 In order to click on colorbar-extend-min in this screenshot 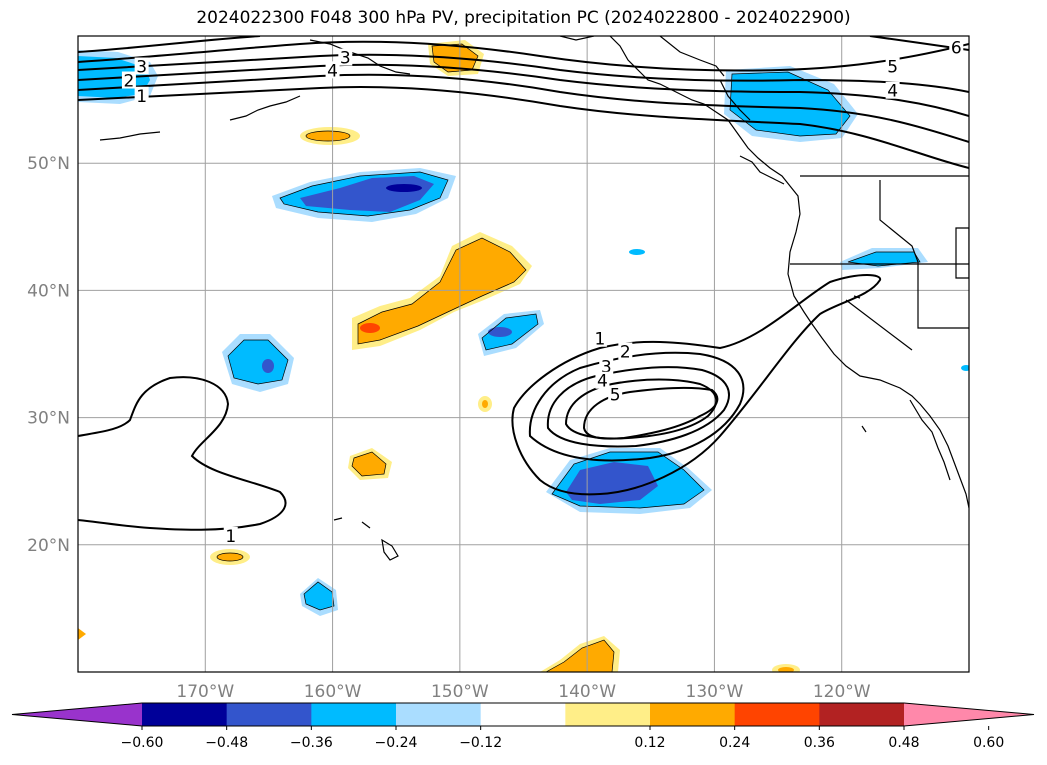, I will do `click(77, 714)`.